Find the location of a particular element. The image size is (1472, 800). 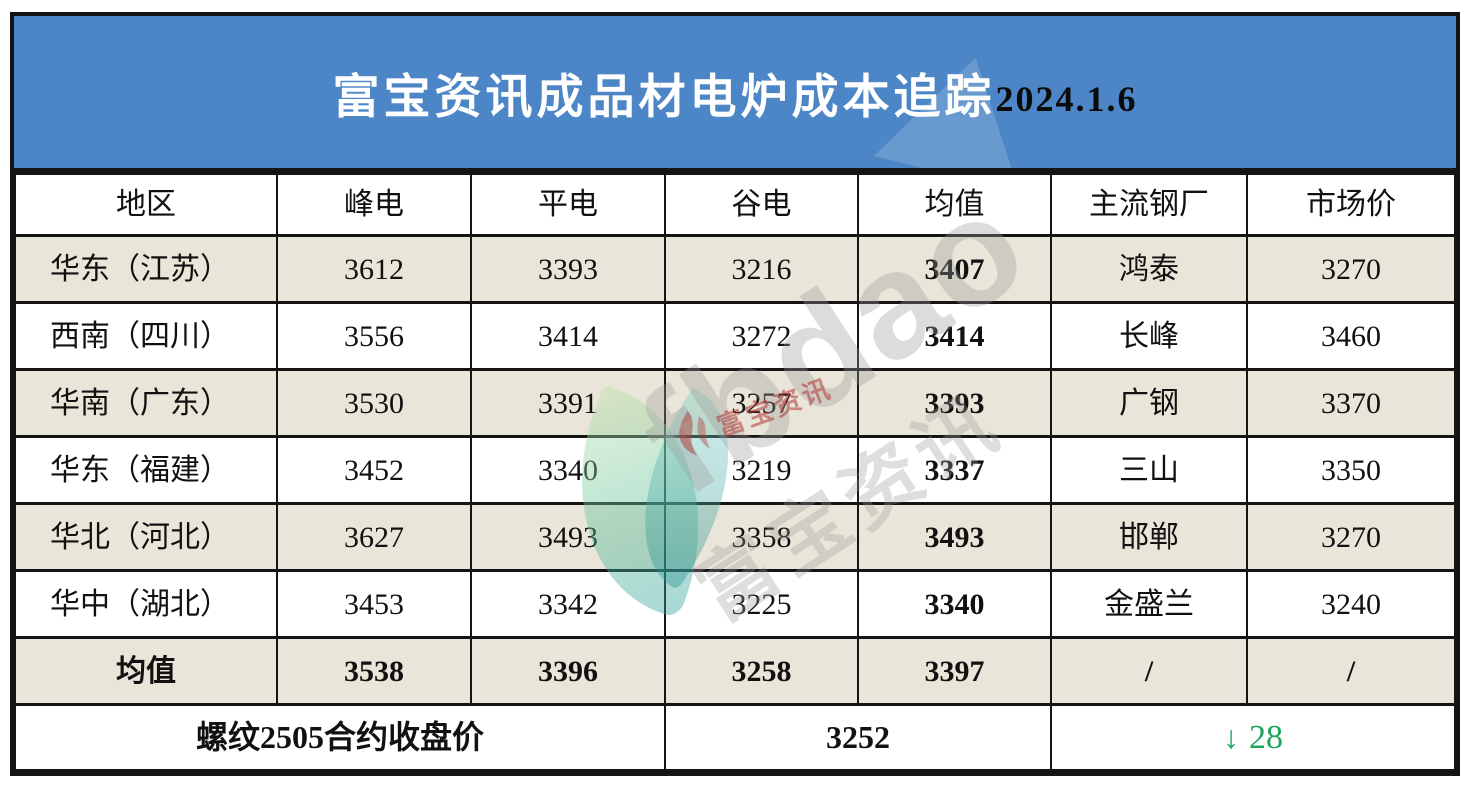

cell-market: 3350 is located at coordinates (1351, 470).